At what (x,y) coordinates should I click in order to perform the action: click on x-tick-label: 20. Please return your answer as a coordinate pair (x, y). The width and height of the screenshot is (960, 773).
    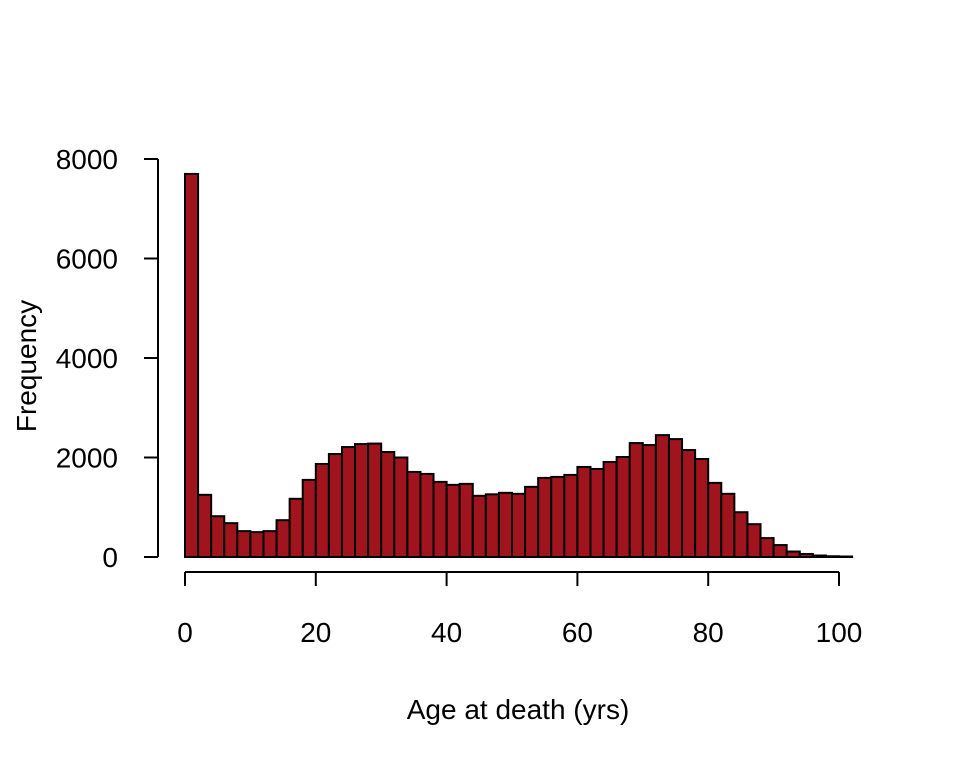
    Looking at the image, I should click on (315, 632).